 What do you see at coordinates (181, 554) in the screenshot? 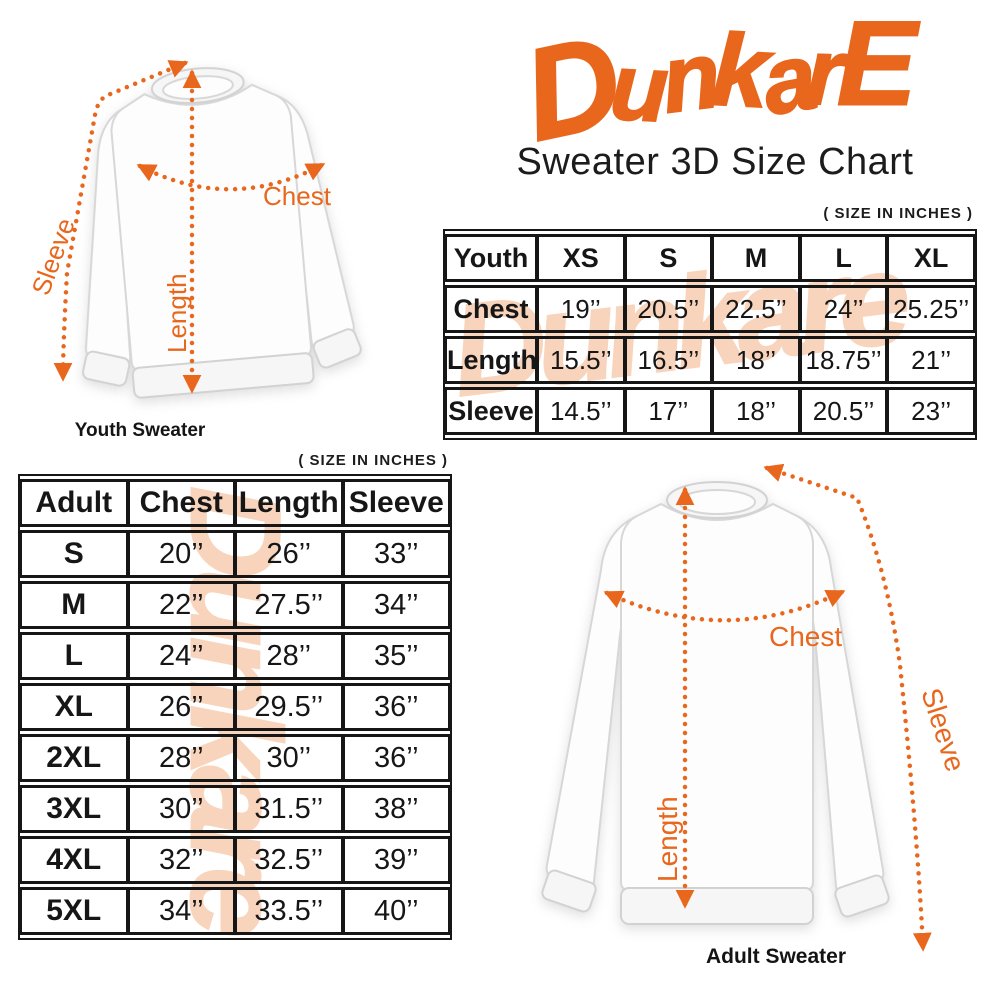
I see `size-value: 20’’` at bounding box center [181, 554].